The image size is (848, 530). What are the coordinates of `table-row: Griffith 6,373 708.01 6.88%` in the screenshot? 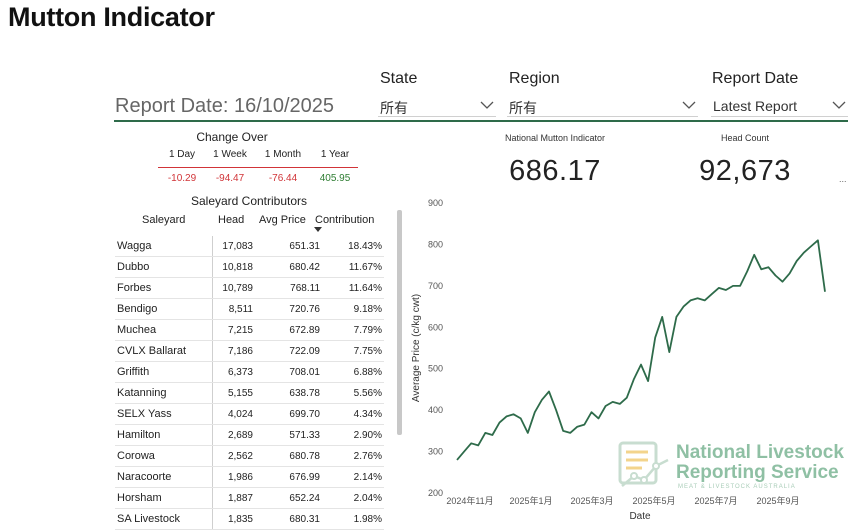 It's located at (249, 372).